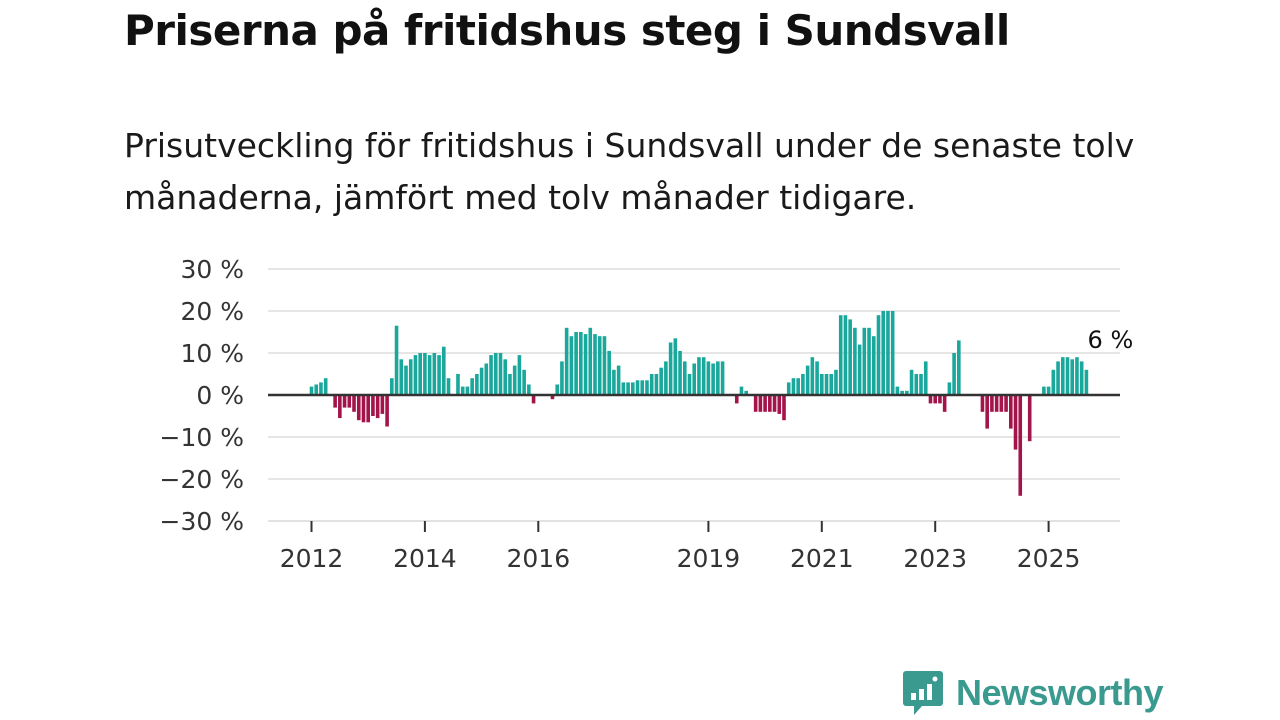 The width and height of the screenshot is (1280, 720). What do you see at coordinates (538, 558) in the screenshot?
I see `x-tick-label: 2016` at bounding box center [538, 558].